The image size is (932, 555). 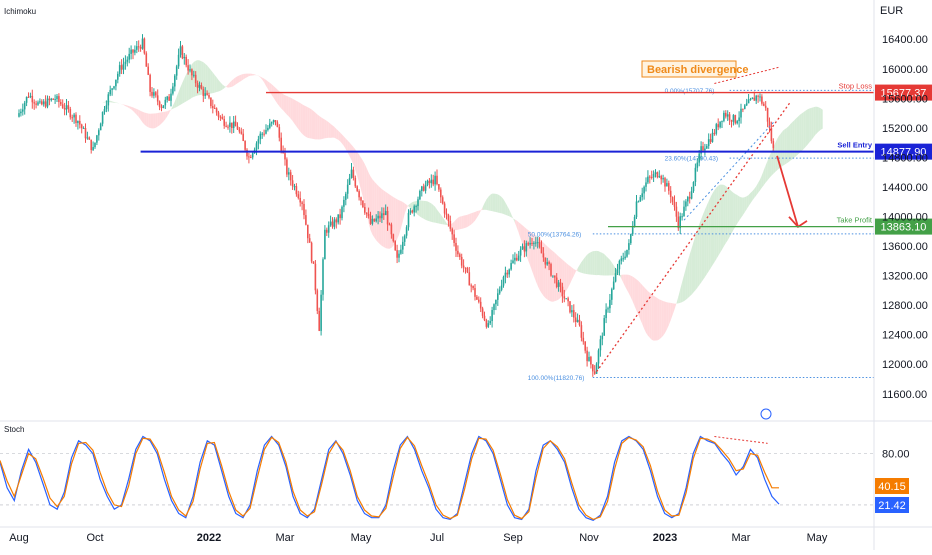 What do you see at coordinates (905, 40) in the screenshot?
I see `y-tick-label: 16400.00` at bounding box center [905, 40].